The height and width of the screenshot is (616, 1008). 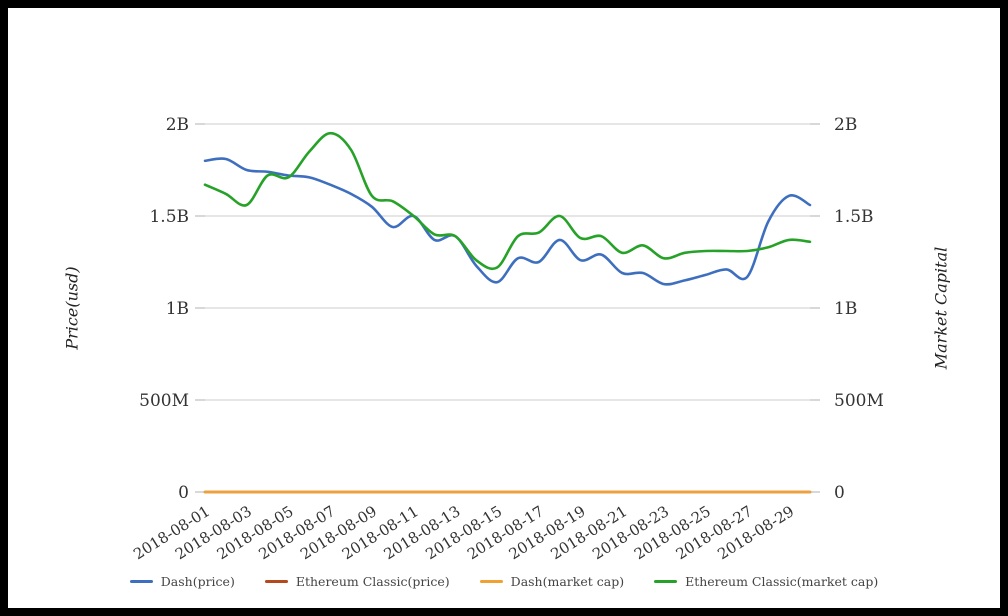 I want to click on legend-label: Dash(price), so click(x=197, y=581).